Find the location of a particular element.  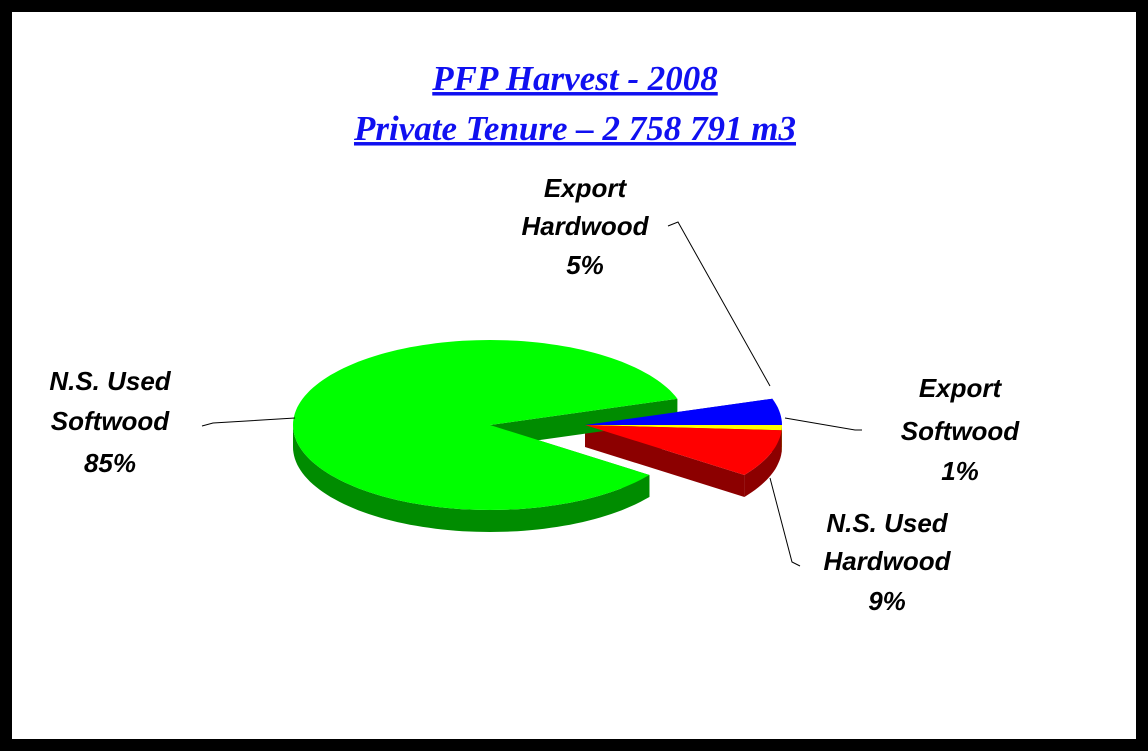

value-label: 9% is located at coordinates (887, 601).